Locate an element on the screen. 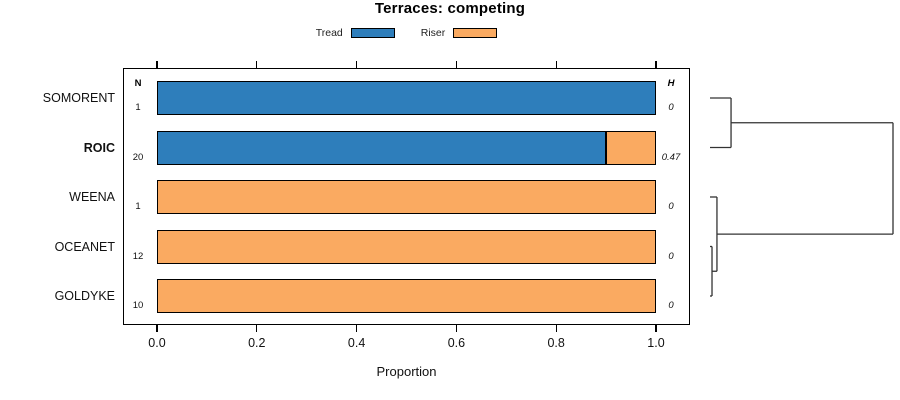 This screenshot has width=900, height=400. legend-item-tread: Tread is located at coordinates (355, 33).